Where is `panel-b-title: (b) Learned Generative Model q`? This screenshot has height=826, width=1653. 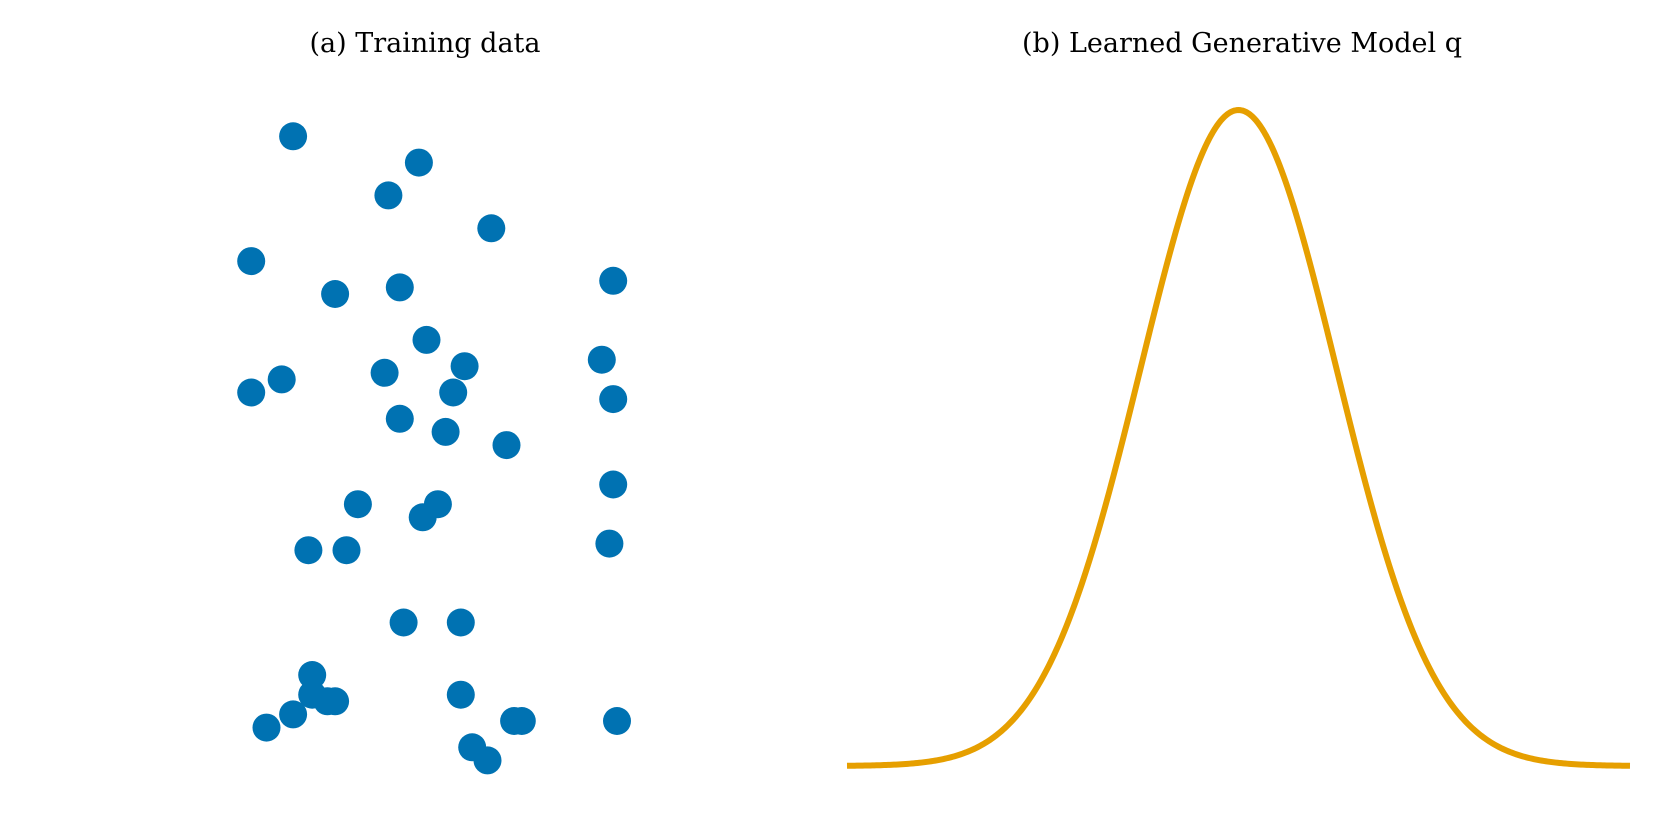
panel-b-title: (b) Learned Generative Model q is located at coordinates (1242, 43).